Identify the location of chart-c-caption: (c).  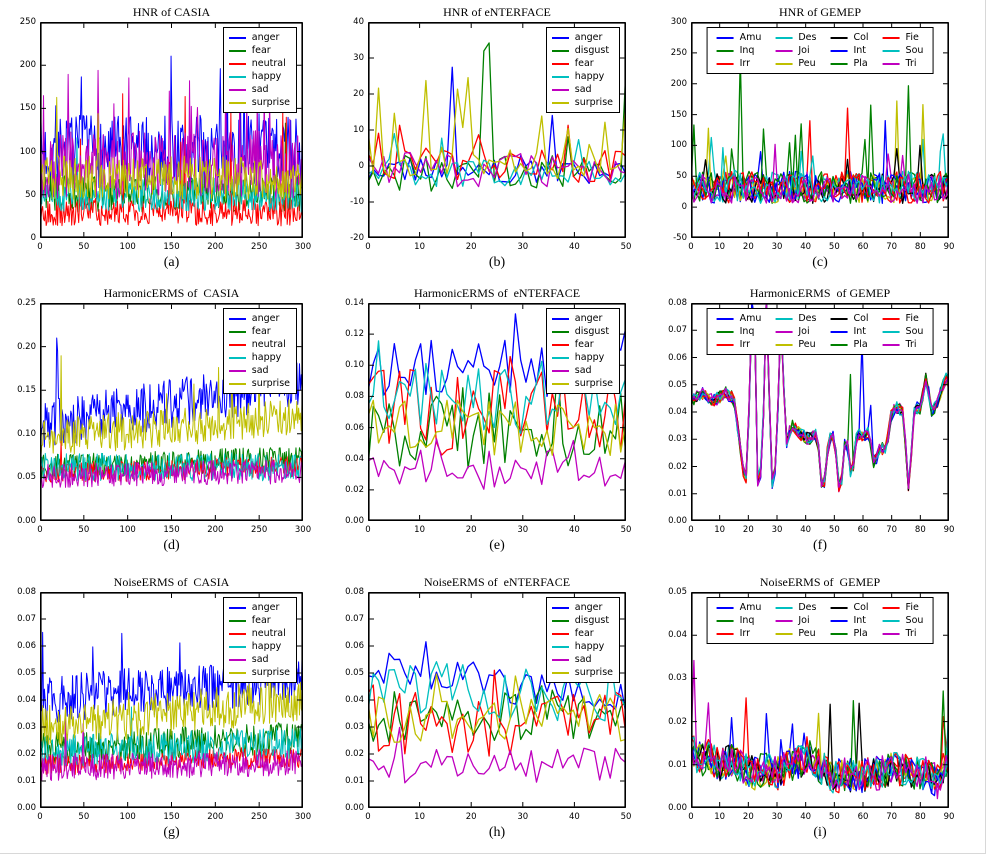
(820, 262).